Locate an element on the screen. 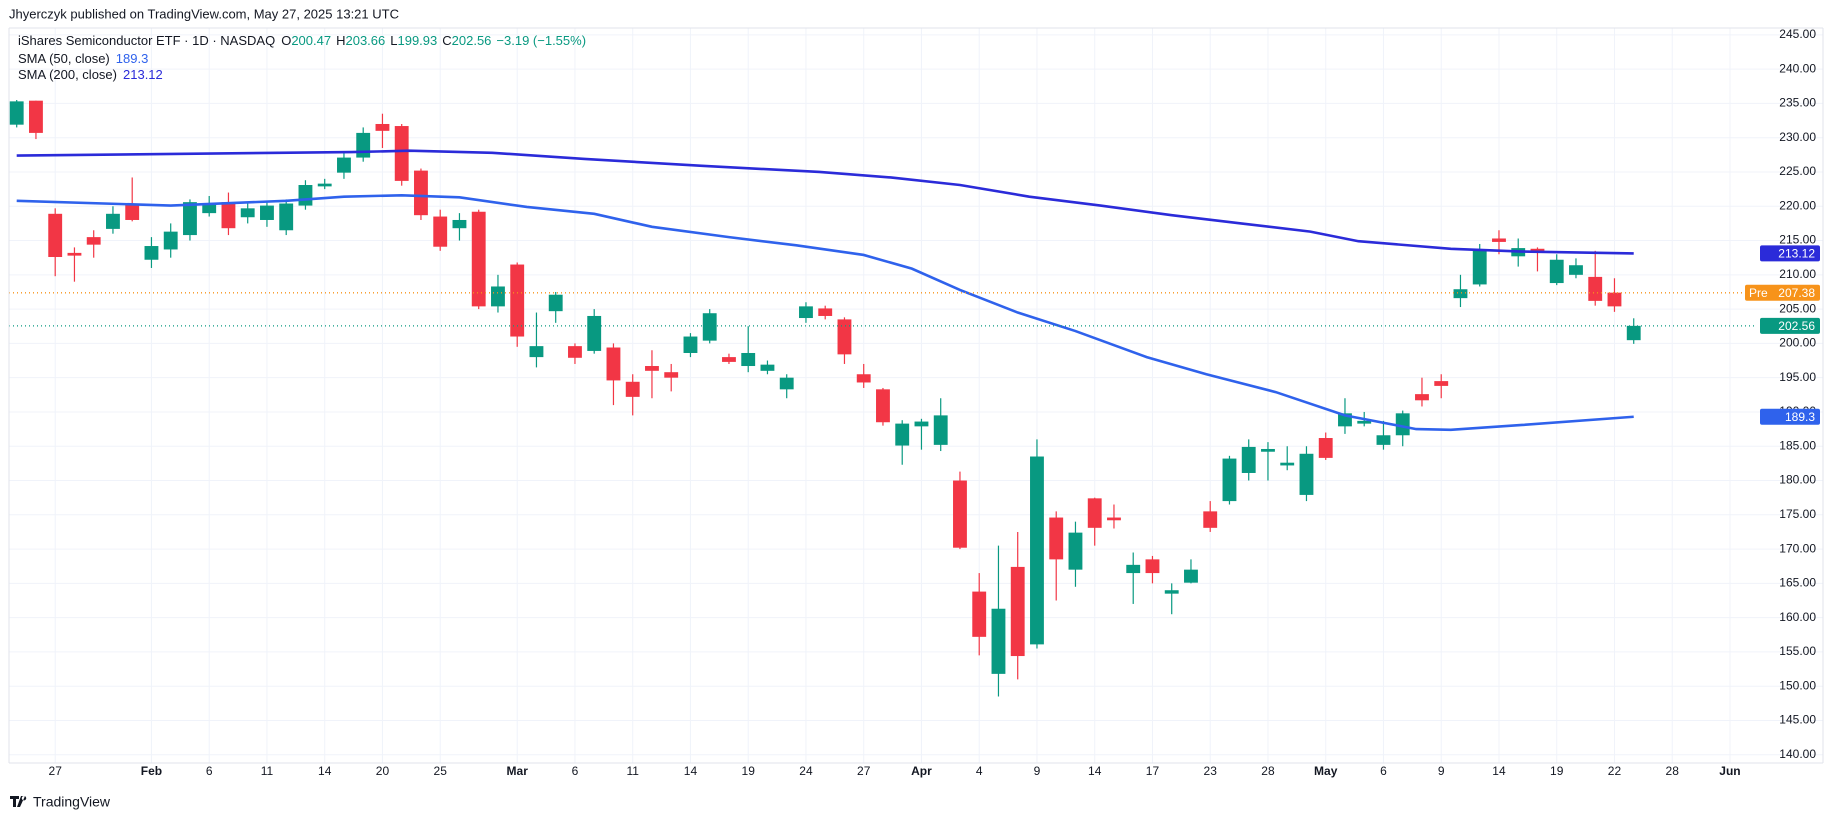 The width and height of the screenshot is (1835, 820). x-tick-label: Feb is located at coordinates (151, 771).